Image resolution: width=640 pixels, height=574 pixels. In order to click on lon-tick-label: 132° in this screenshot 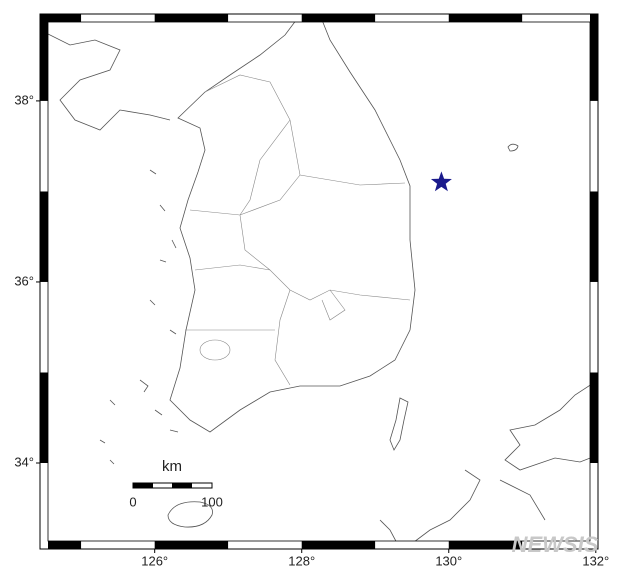, I will do `click(595, 560)`.